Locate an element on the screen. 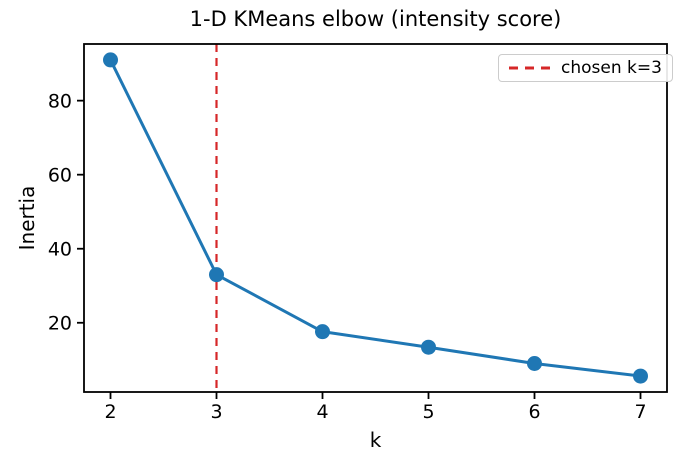  data-point-k5 is located at coordinates (428, 347).